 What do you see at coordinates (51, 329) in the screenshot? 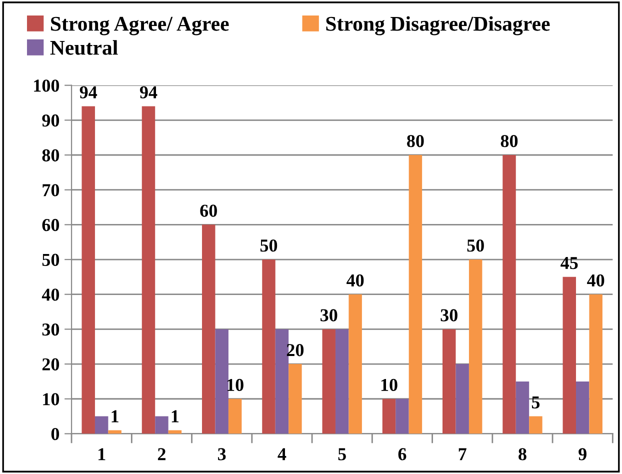
I see `y-tick-label: 30` at bounding box center [51, 329].